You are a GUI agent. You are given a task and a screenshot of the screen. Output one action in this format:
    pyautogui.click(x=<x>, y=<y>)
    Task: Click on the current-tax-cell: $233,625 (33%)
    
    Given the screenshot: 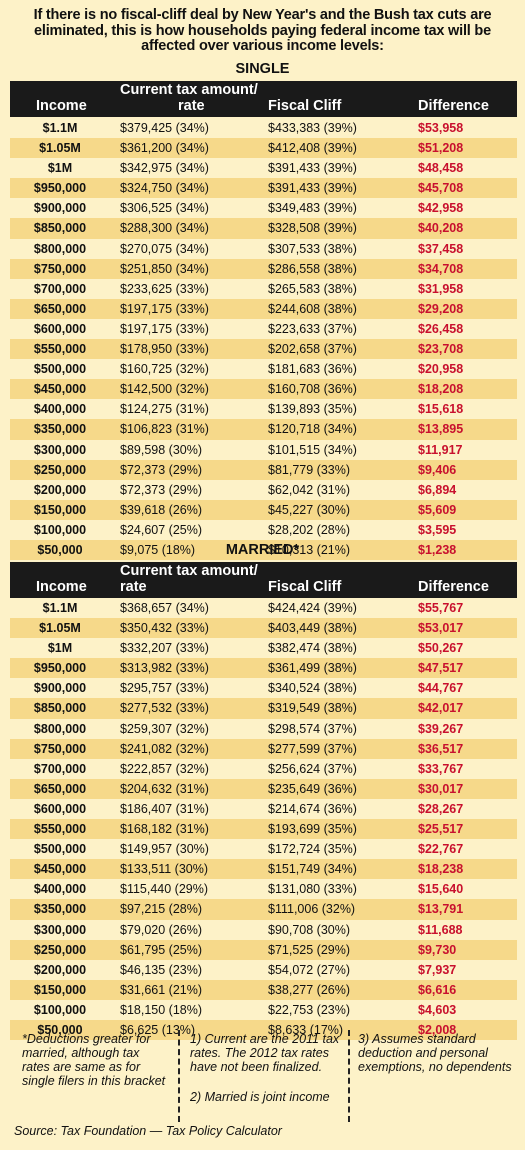 What is the action you would take?
    pyautogui.click(x=164, y=288)
    